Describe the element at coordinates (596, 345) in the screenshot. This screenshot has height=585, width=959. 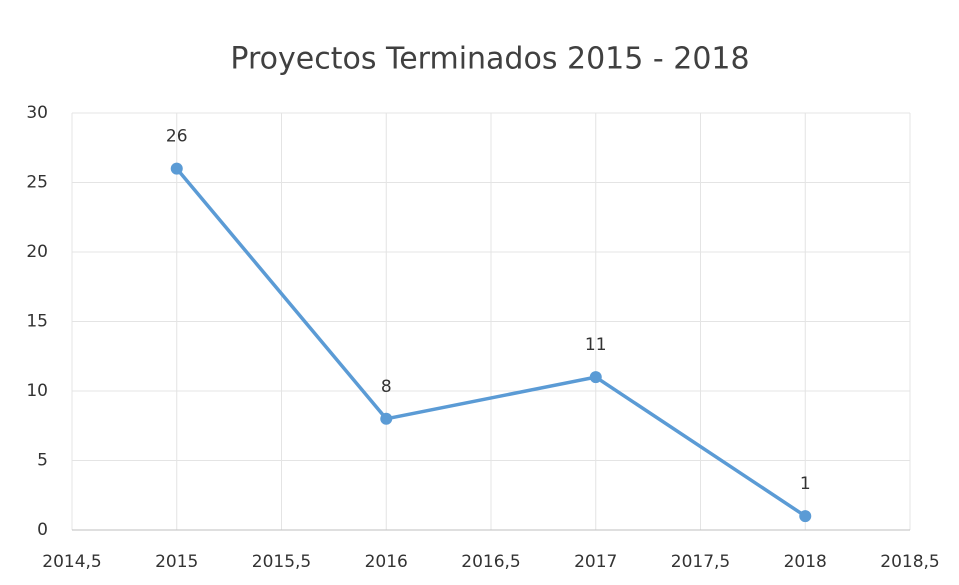
I see `data-label: 11` at that location.